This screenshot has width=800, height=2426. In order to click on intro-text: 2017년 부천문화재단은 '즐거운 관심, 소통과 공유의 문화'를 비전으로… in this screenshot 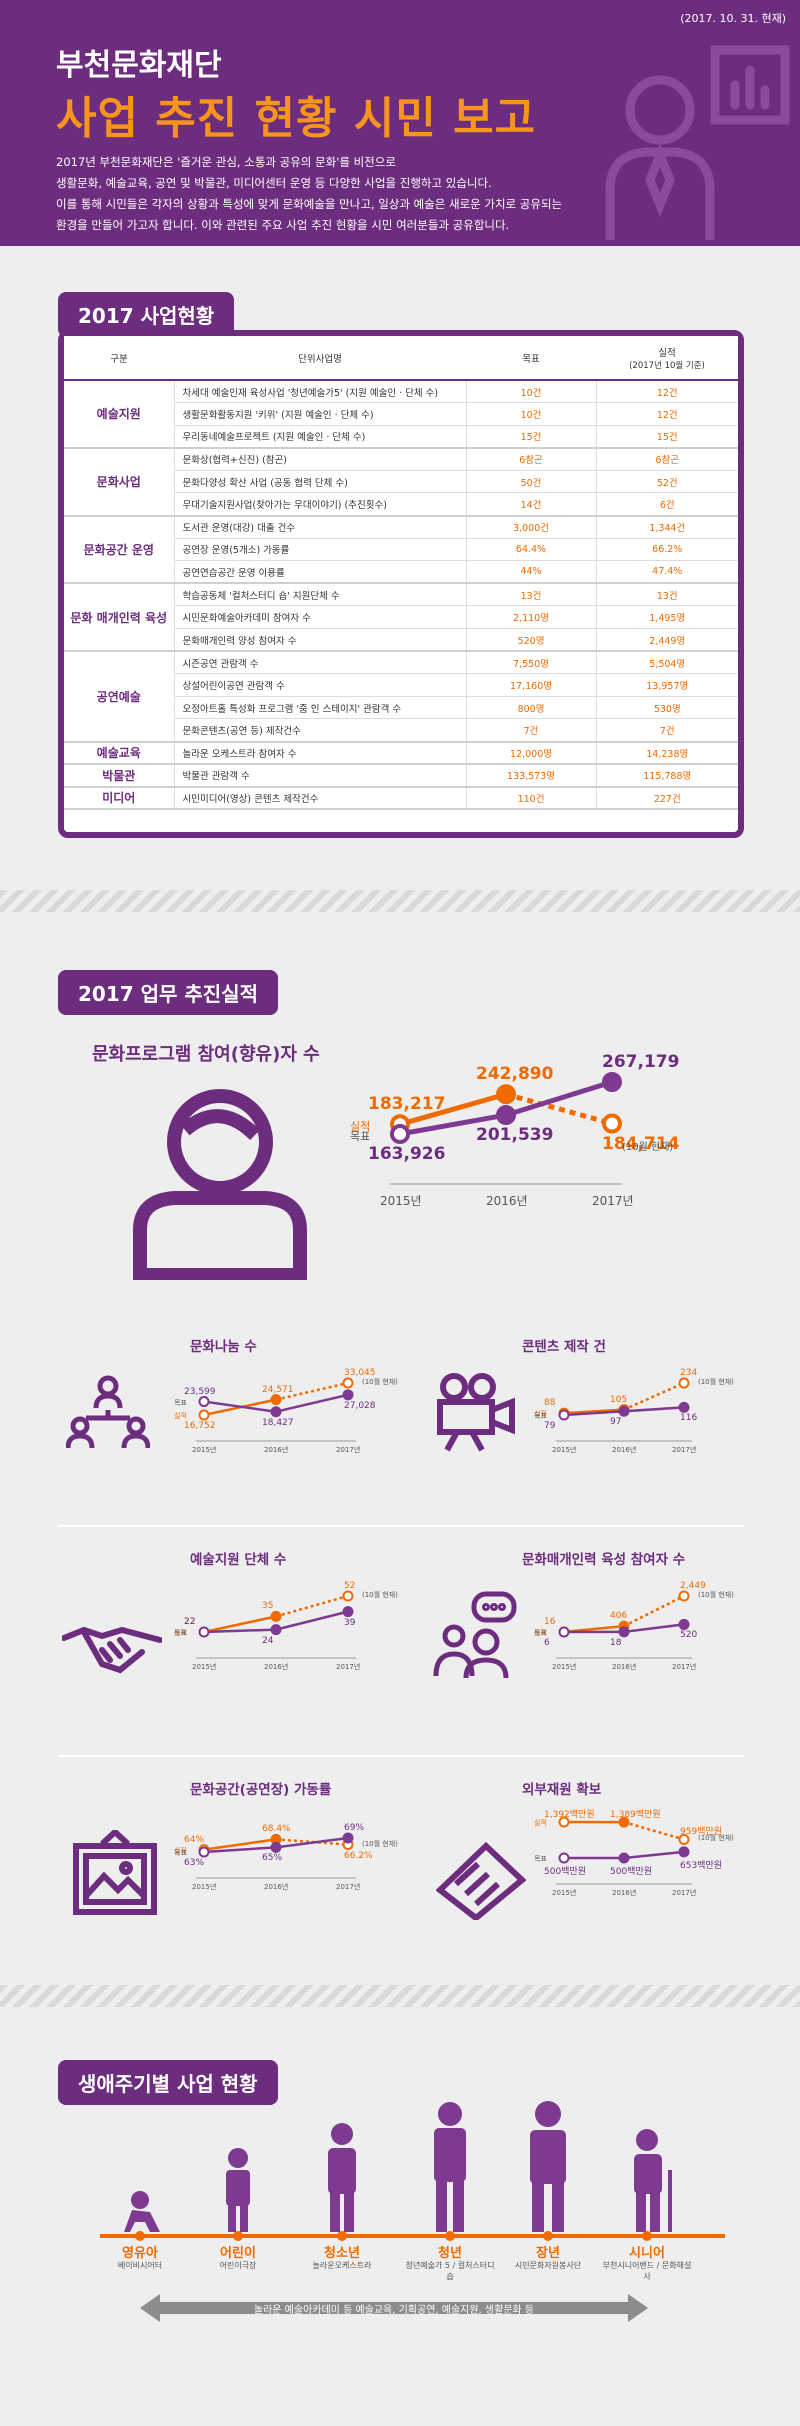, I will do `click(336, 194)`.